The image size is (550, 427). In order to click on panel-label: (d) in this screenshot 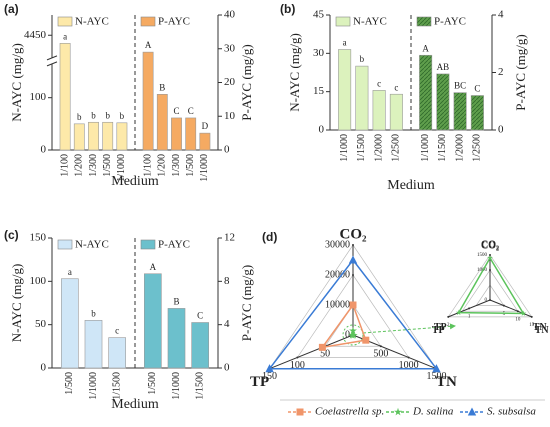, I will do `click(269, 237)`.